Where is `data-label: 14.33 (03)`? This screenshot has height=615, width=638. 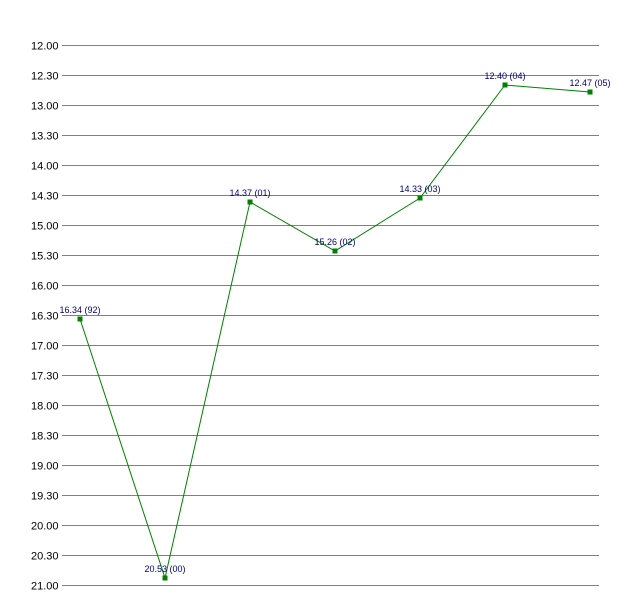
data-label: 14.33 (03) is located at coordinates (419, 189).